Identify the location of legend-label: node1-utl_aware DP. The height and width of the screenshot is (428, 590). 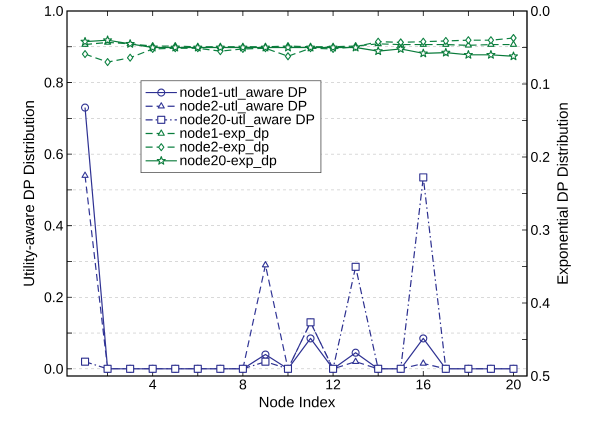
(243, 93).